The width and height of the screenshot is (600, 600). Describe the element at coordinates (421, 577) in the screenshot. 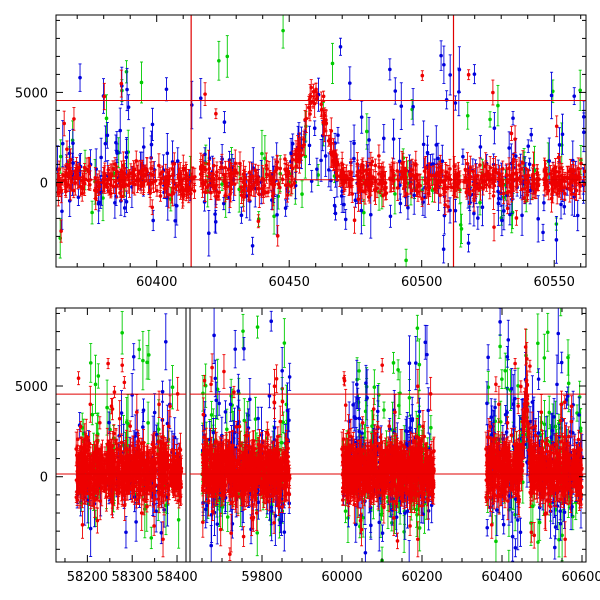

I see `x-tick-label: 60200` at that location.